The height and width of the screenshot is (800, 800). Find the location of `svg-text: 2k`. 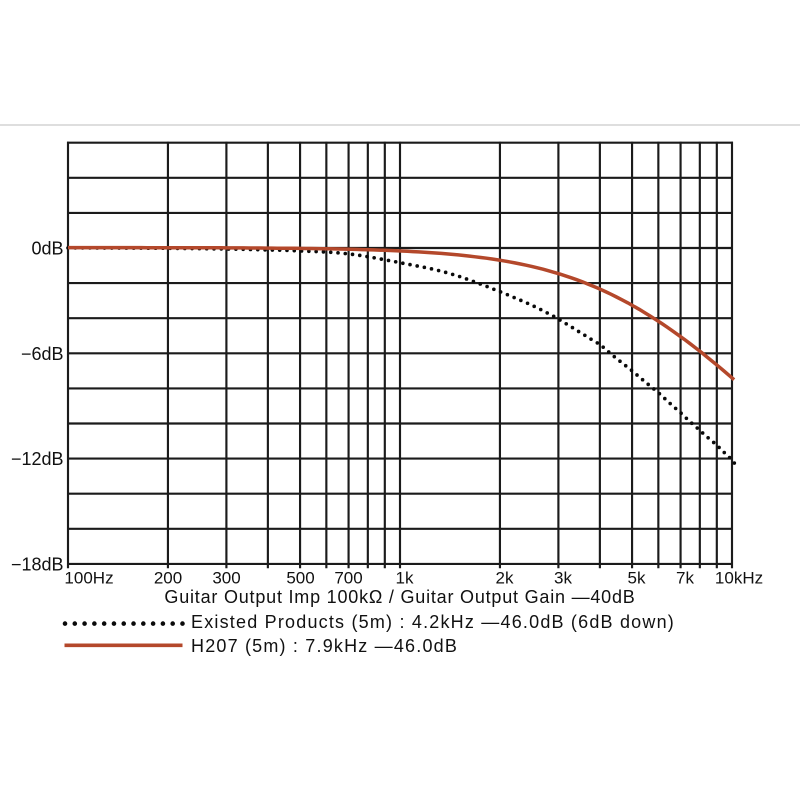

svg-text: 2k is located at coordinates (505, 578).